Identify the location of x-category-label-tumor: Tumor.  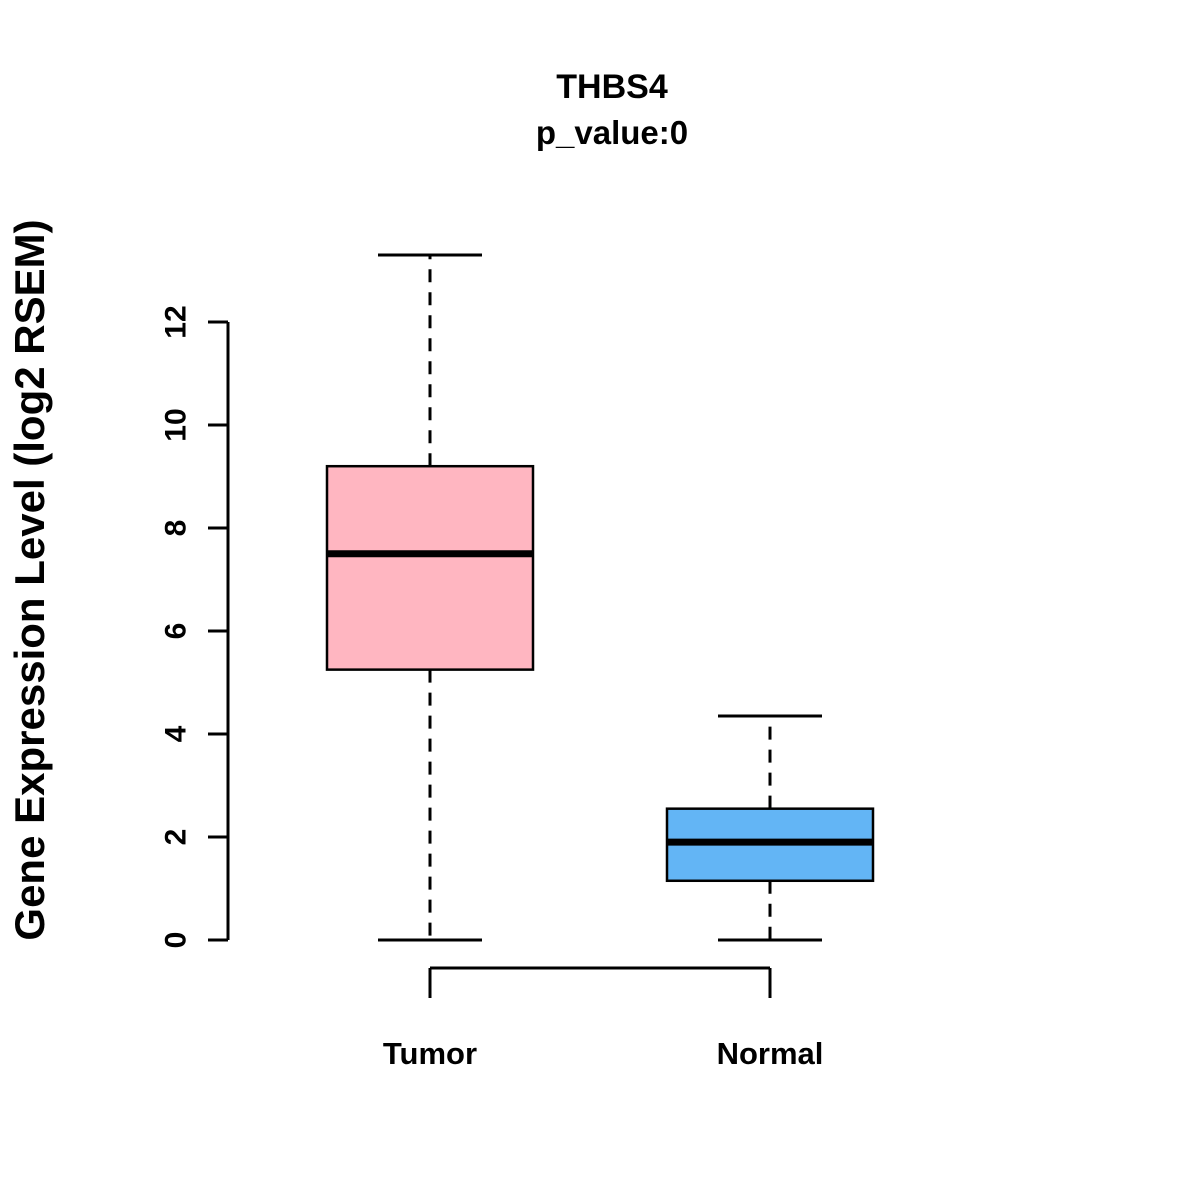
(430, 1053).